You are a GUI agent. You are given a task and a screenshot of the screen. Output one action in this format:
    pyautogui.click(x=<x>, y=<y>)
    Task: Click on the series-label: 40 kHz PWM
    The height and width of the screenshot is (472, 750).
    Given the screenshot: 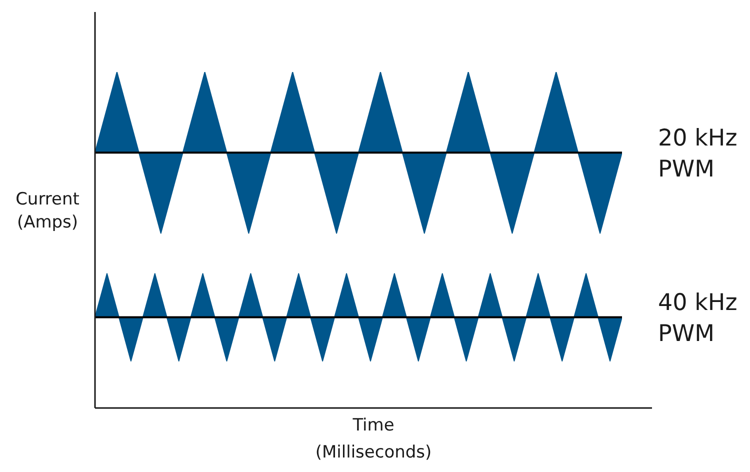 What is the action you would take?
    pyautogui.click(x=698, y=318)
    